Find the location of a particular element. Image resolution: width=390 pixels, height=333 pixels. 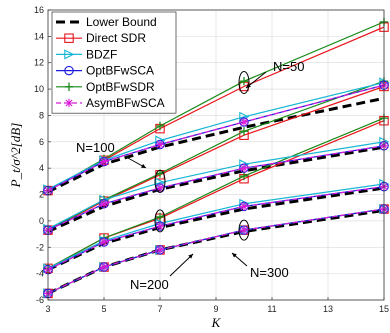

legend-entry: Direct SDR is located at coordinates (101, 38).